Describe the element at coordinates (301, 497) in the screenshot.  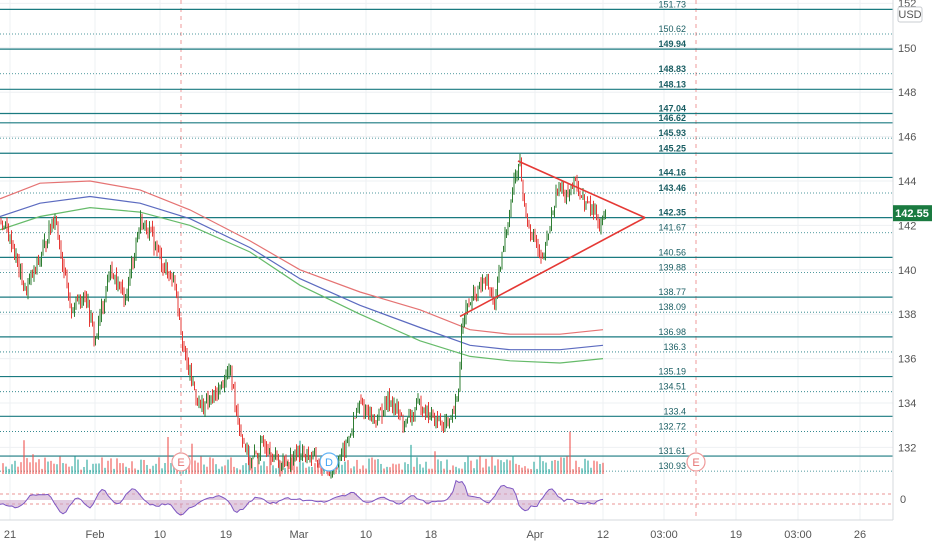
I see `oscillator-area` at that location.